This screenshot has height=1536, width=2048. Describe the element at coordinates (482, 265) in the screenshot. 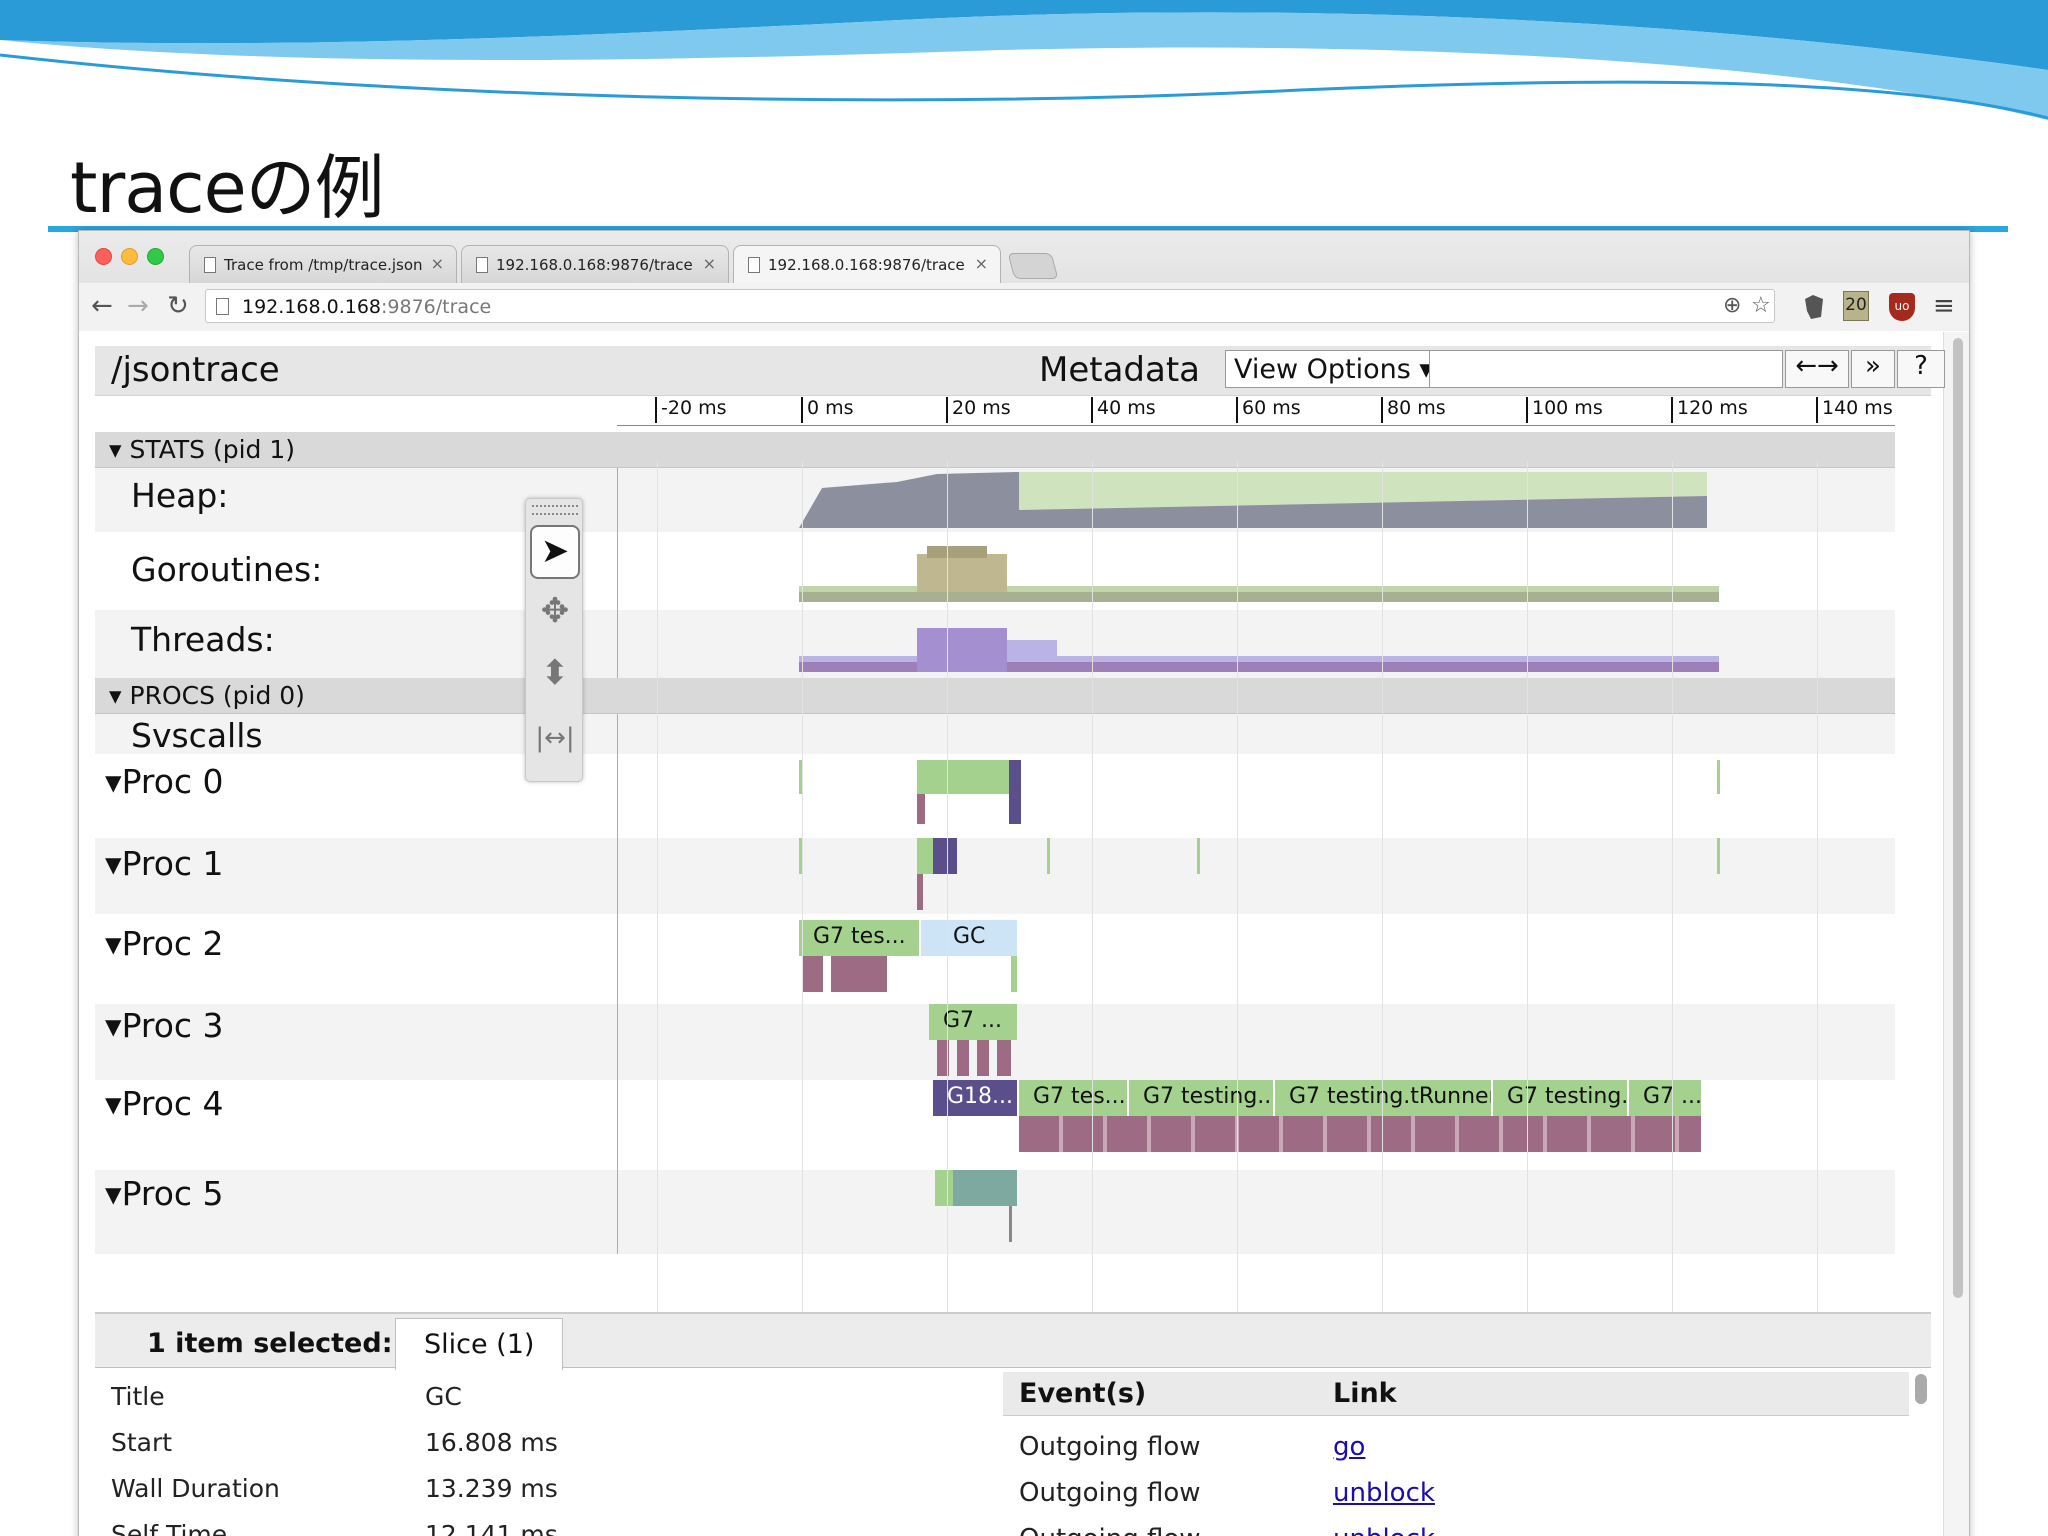

I see `page-icon` at that location.